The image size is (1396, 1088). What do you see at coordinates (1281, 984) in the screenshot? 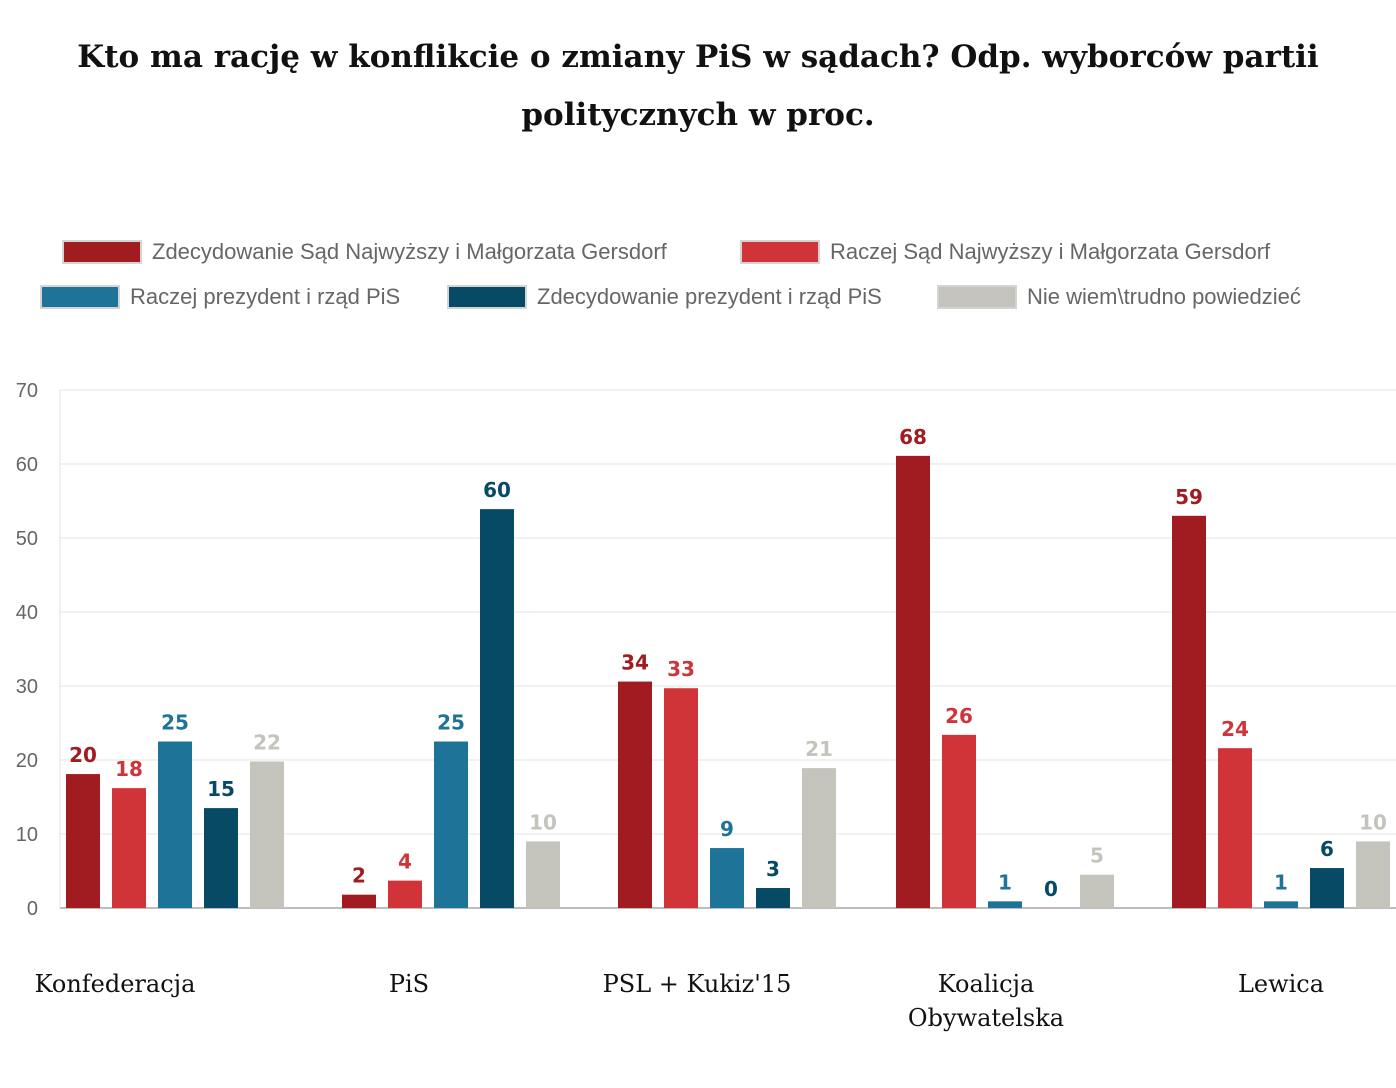
I see `x-tick-label: Lewica` at bounding box center [1281, 984].